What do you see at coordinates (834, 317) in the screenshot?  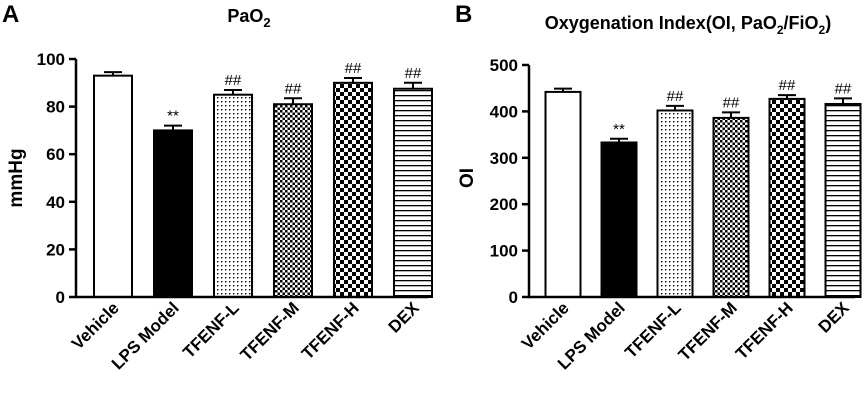 I see `x-tick-label-b-5: DEX` at bounding box center [834, 317].